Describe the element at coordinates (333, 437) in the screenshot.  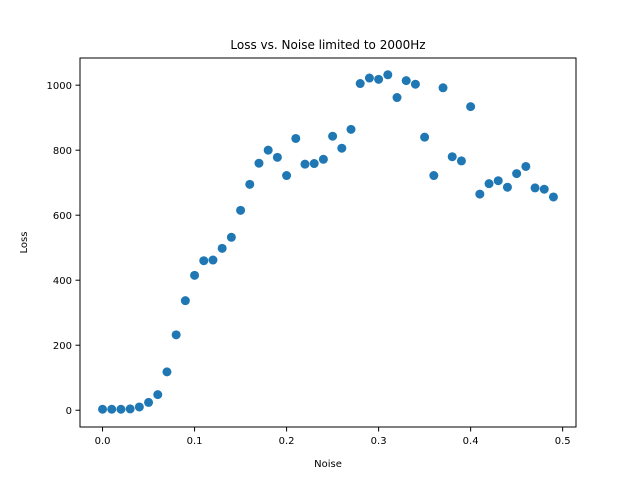
I see `x-axis-ticks: 0.0 0.1 0.2 0.3 0.4 0.5` at that location.